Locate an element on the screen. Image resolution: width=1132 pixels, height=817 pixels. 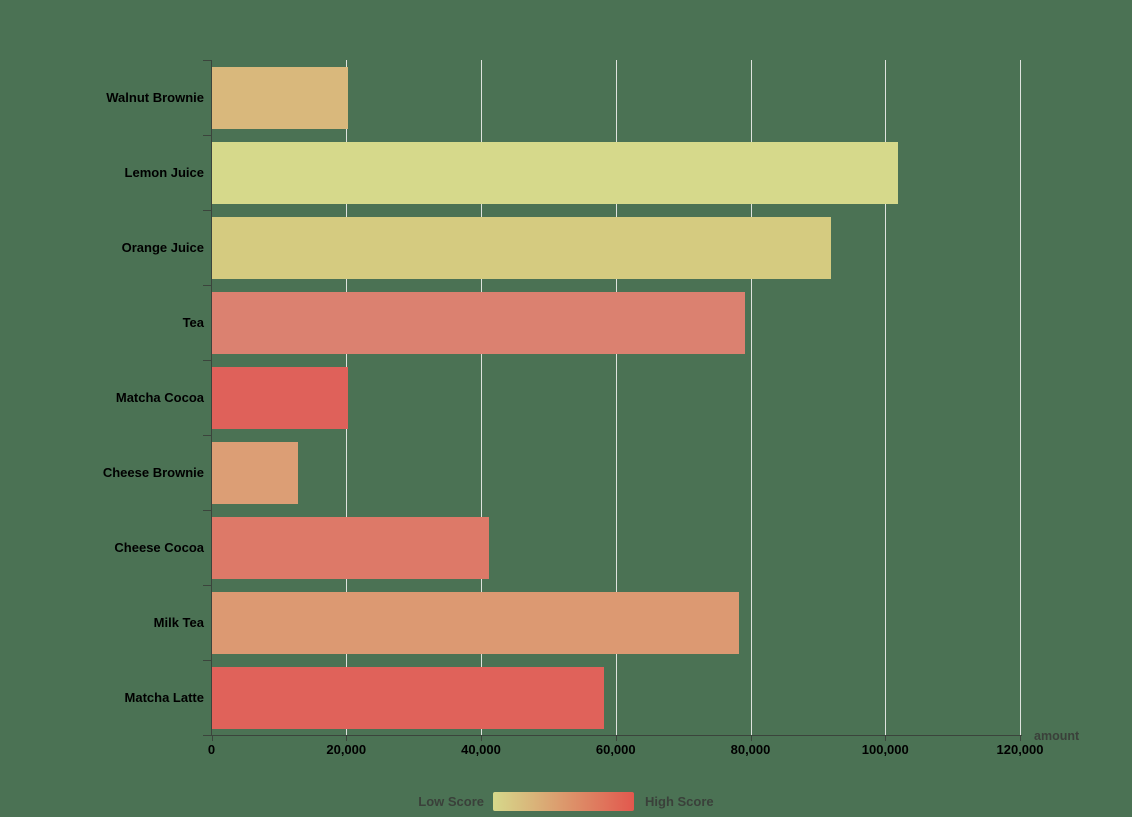
bar-matcha-cocoa is located at coordinates (280, 397).